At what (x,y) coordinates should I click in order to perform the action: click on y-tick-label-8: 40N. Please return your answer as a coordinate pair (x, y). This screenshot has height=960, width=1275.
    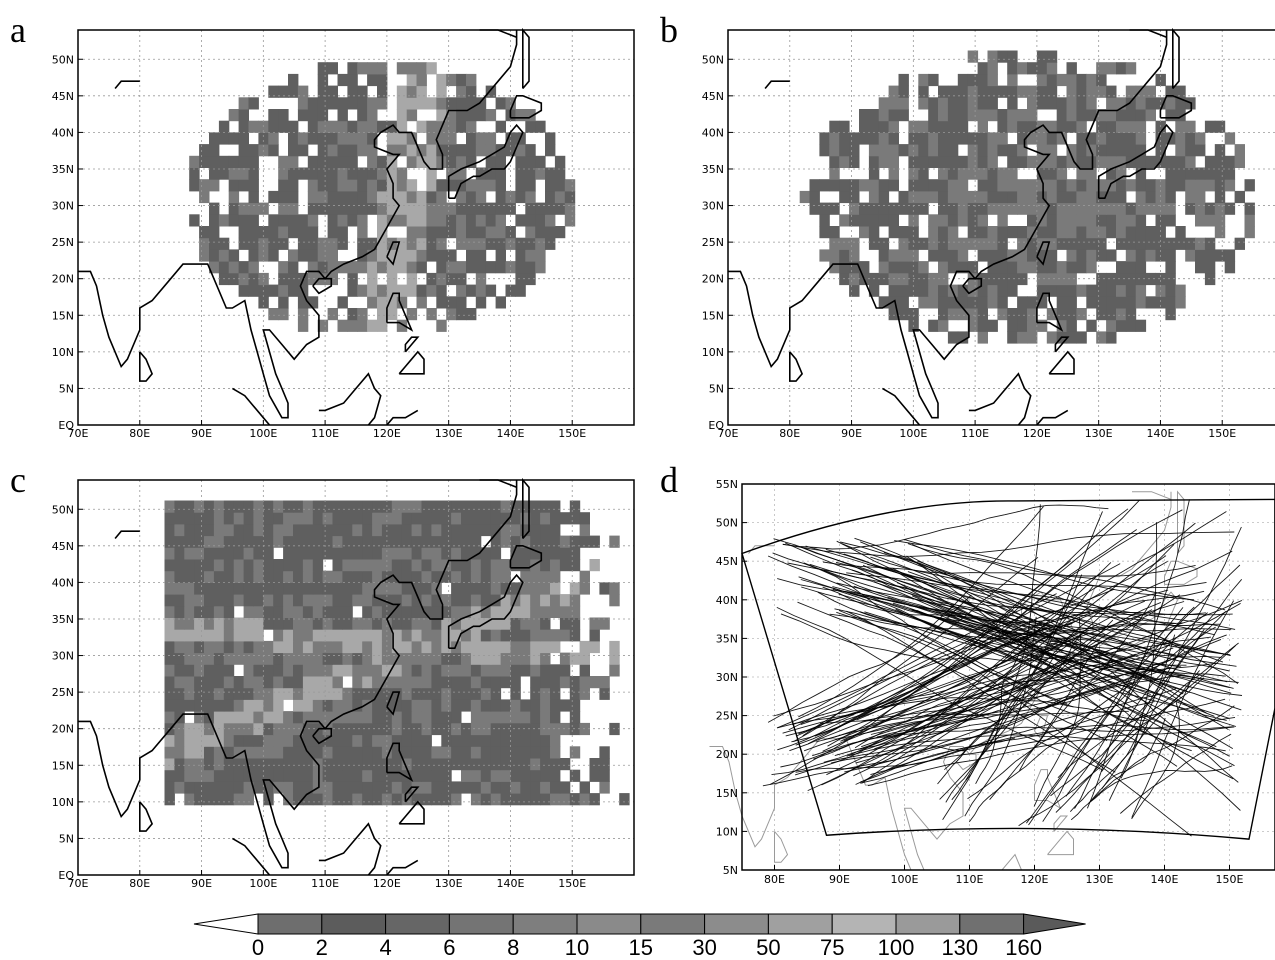
    Looking at the image, I should click on (713, 132).